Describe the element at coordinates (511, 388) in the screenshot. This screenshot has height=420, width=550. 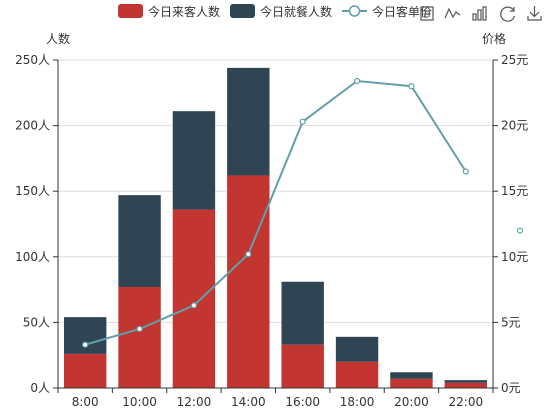
I see `y-right-tick-label: 0元` at that location.